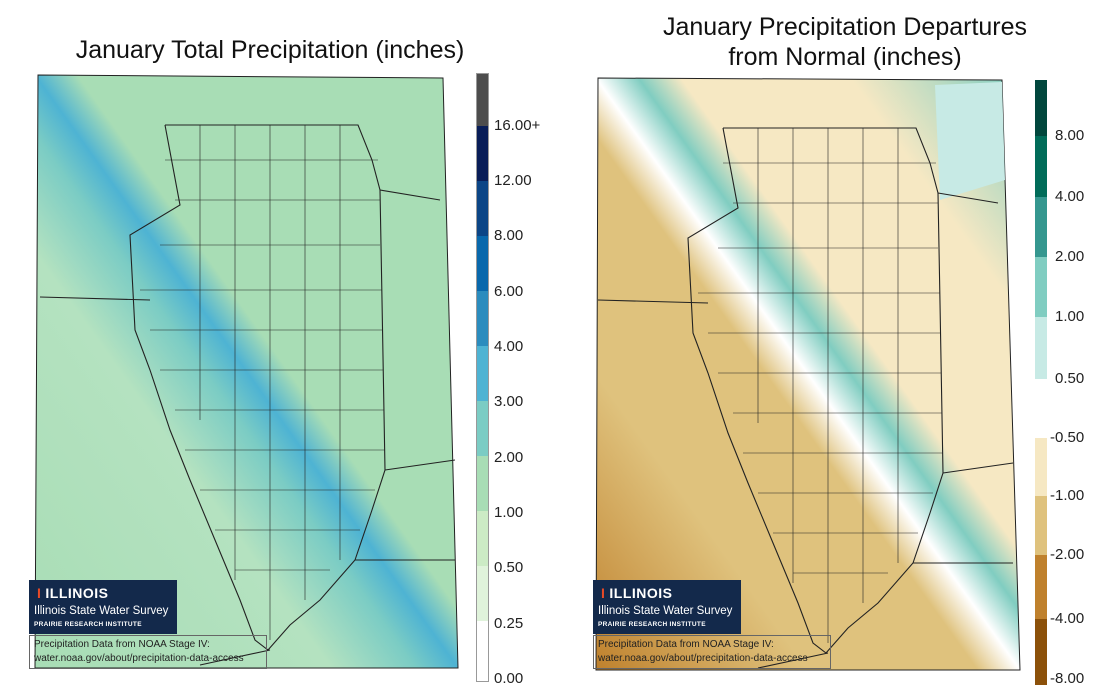 The height and width of the screenshot is (693, 1108). Describe the element at coordinates (517, 125) in the screenshot. I see `left-legend-label: 16.00+` at that location.